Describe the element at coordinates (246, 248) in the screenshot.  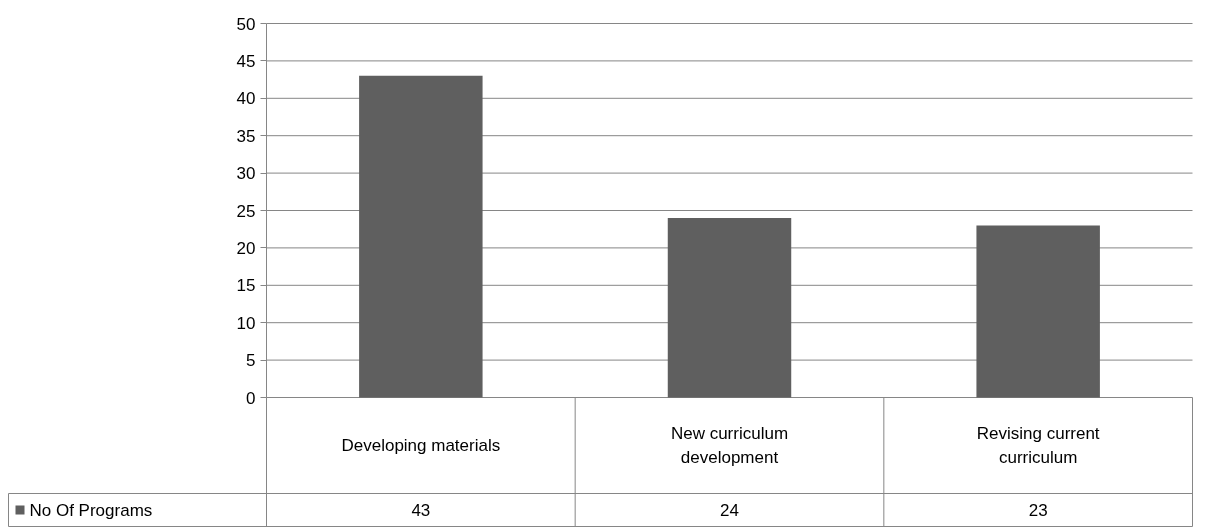
I see `y-tick-label: 20` at that location.